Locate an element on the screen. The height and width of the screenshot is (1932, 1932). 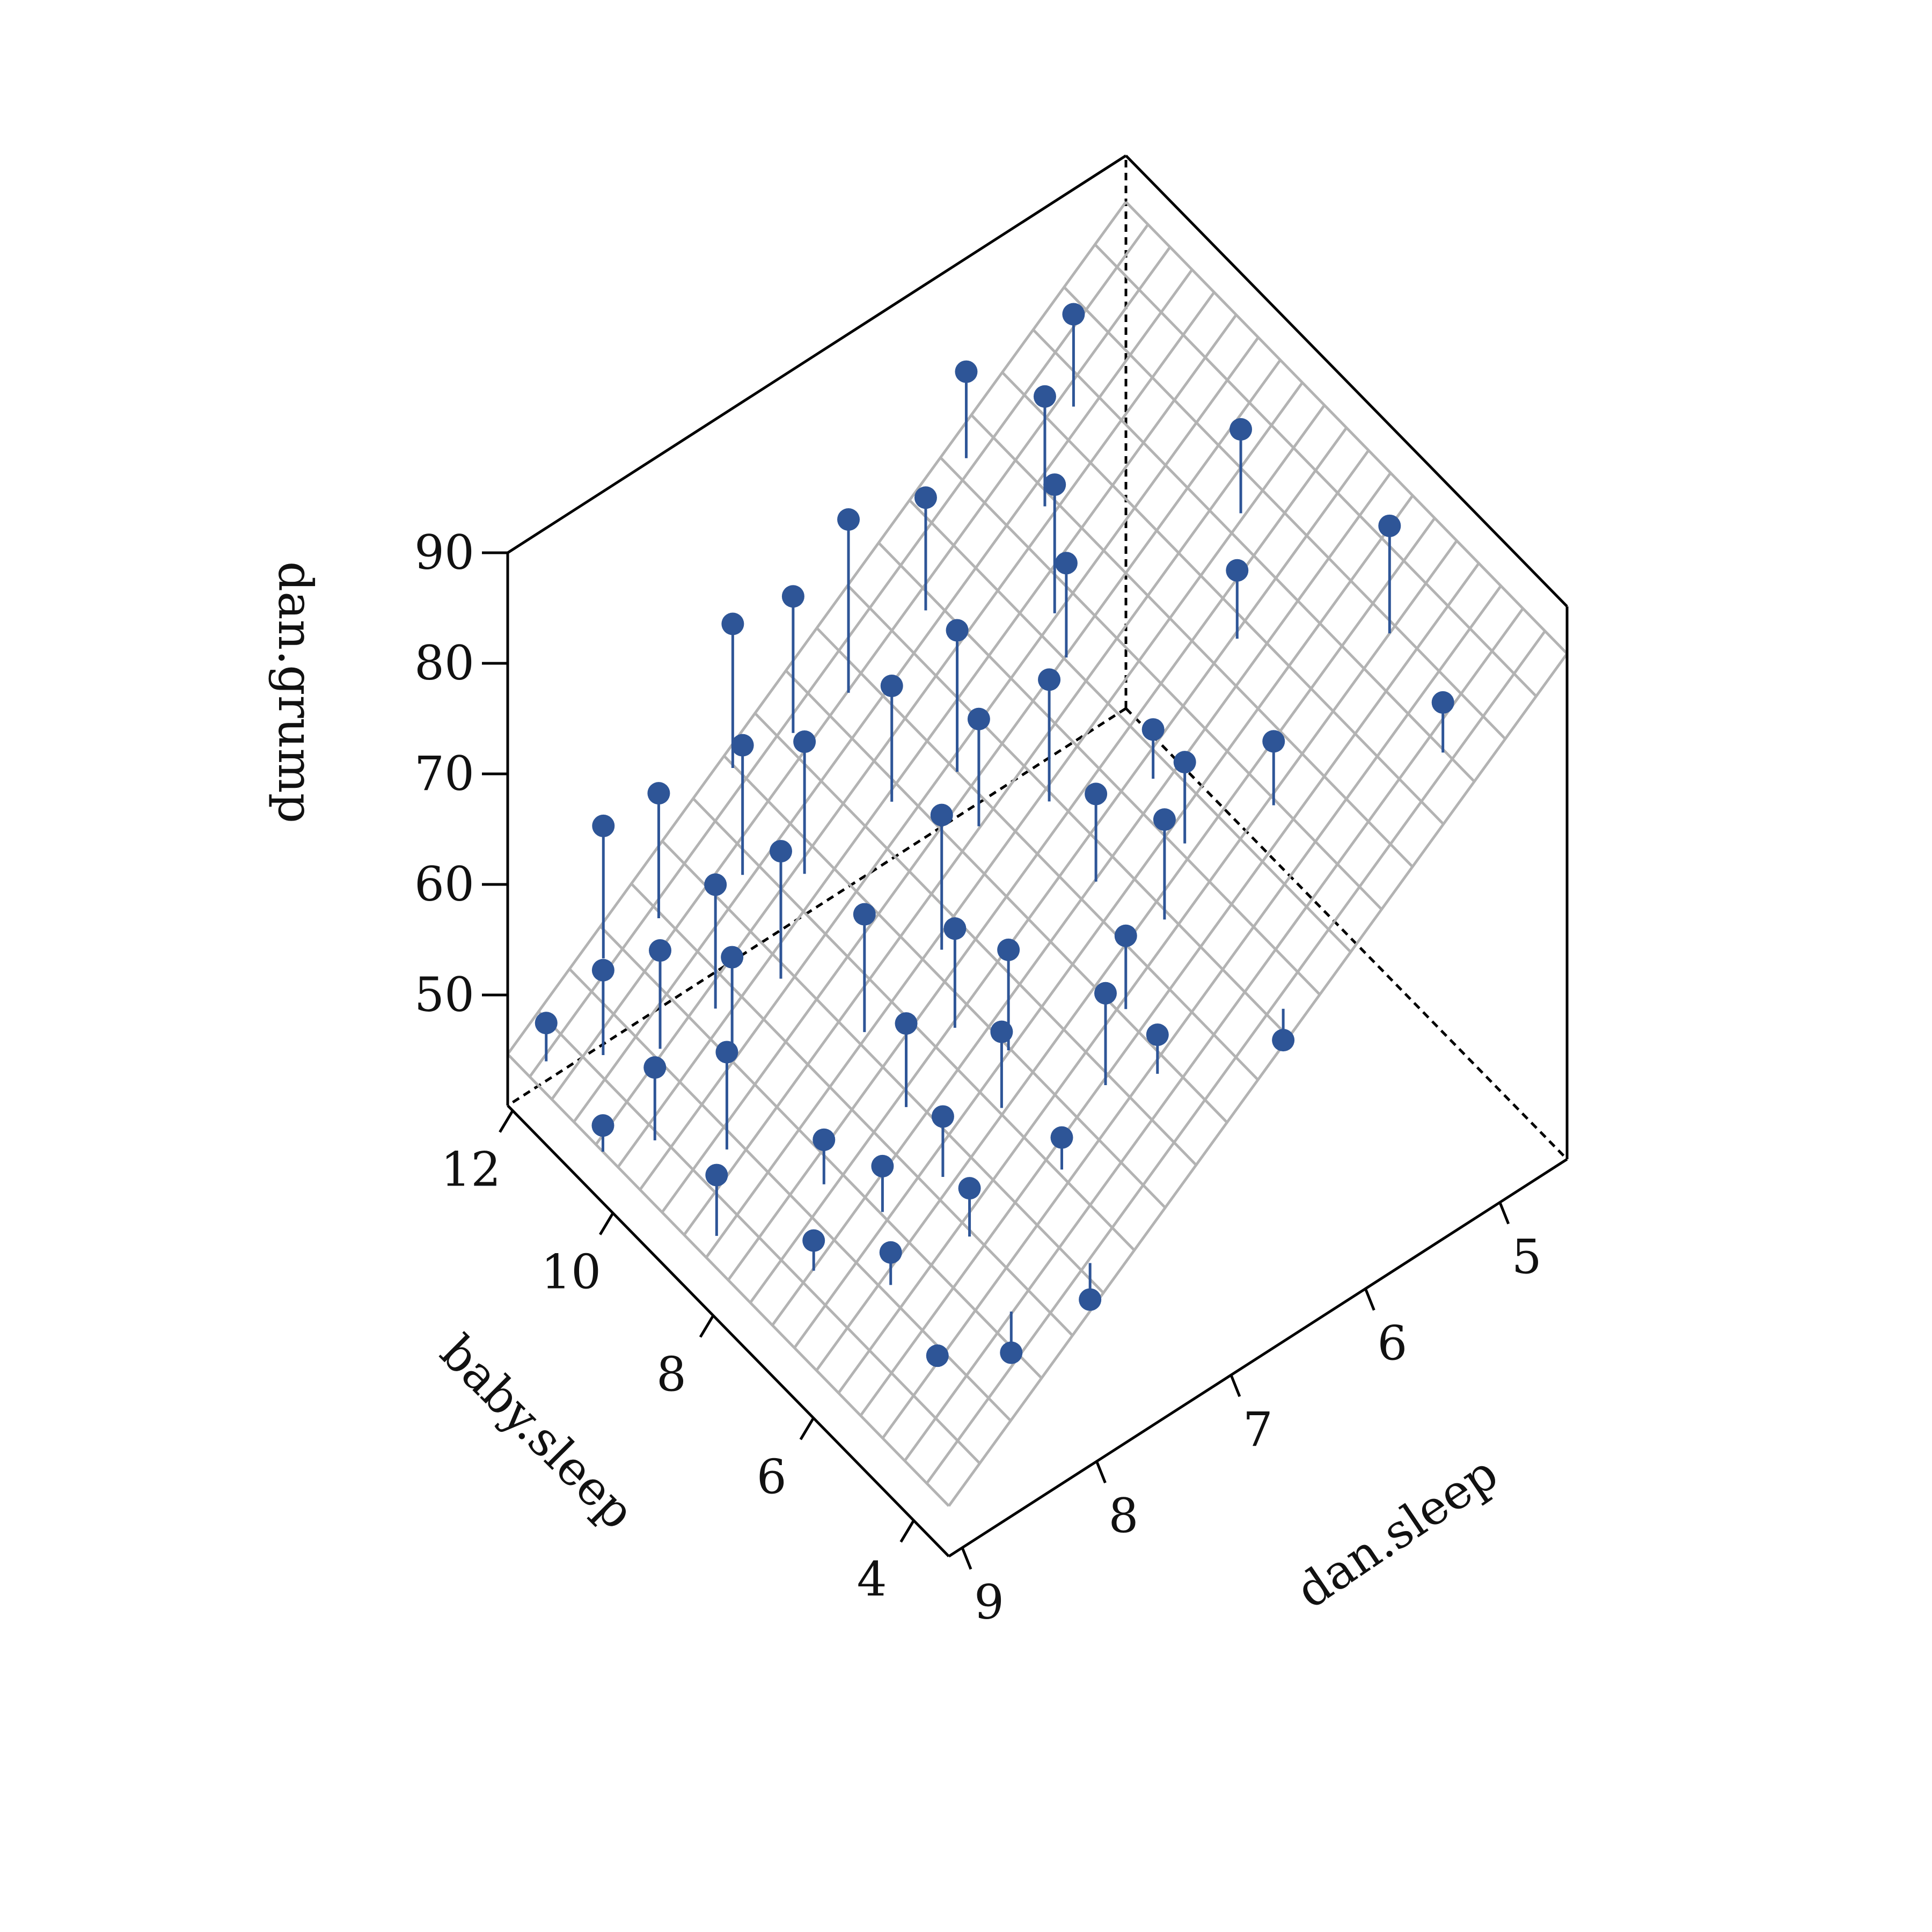
x-axis-tick-label: 7 is located at coordinates (1258, 1429).